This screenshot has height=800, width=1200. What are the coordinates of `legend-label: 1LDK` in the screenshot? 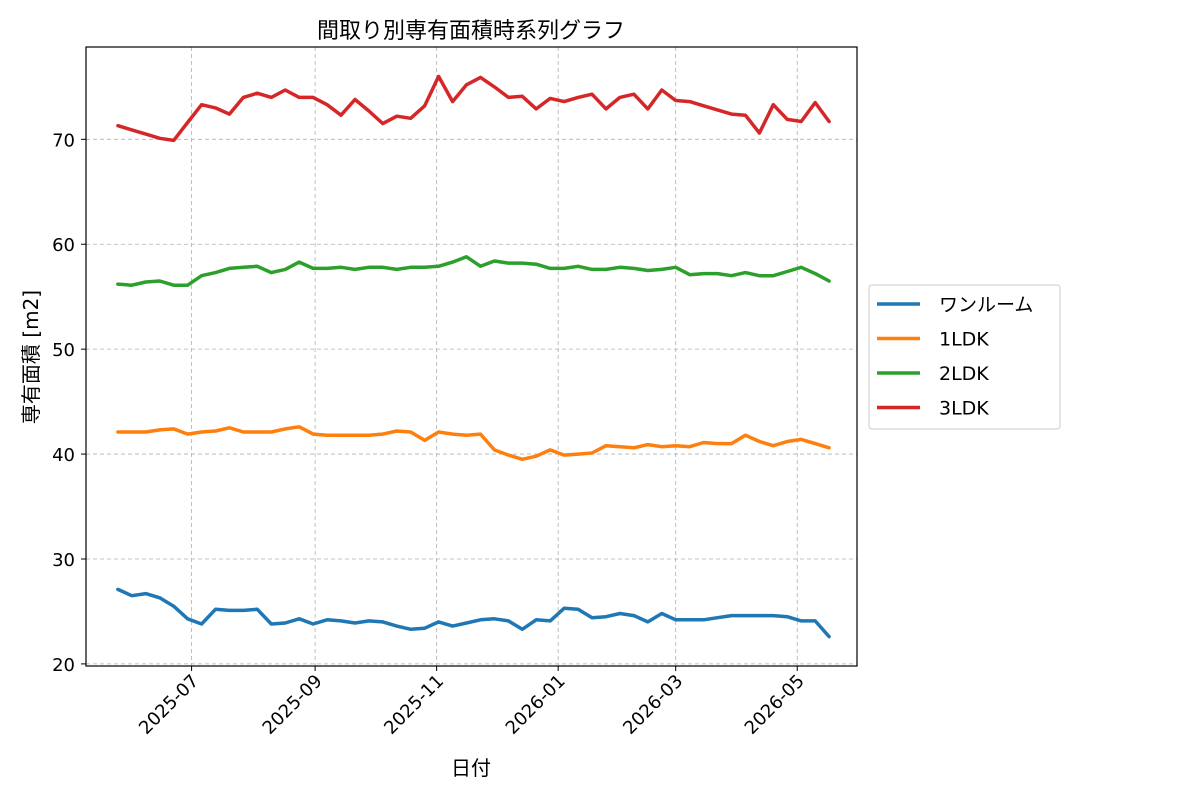 It's located at (964, 340).